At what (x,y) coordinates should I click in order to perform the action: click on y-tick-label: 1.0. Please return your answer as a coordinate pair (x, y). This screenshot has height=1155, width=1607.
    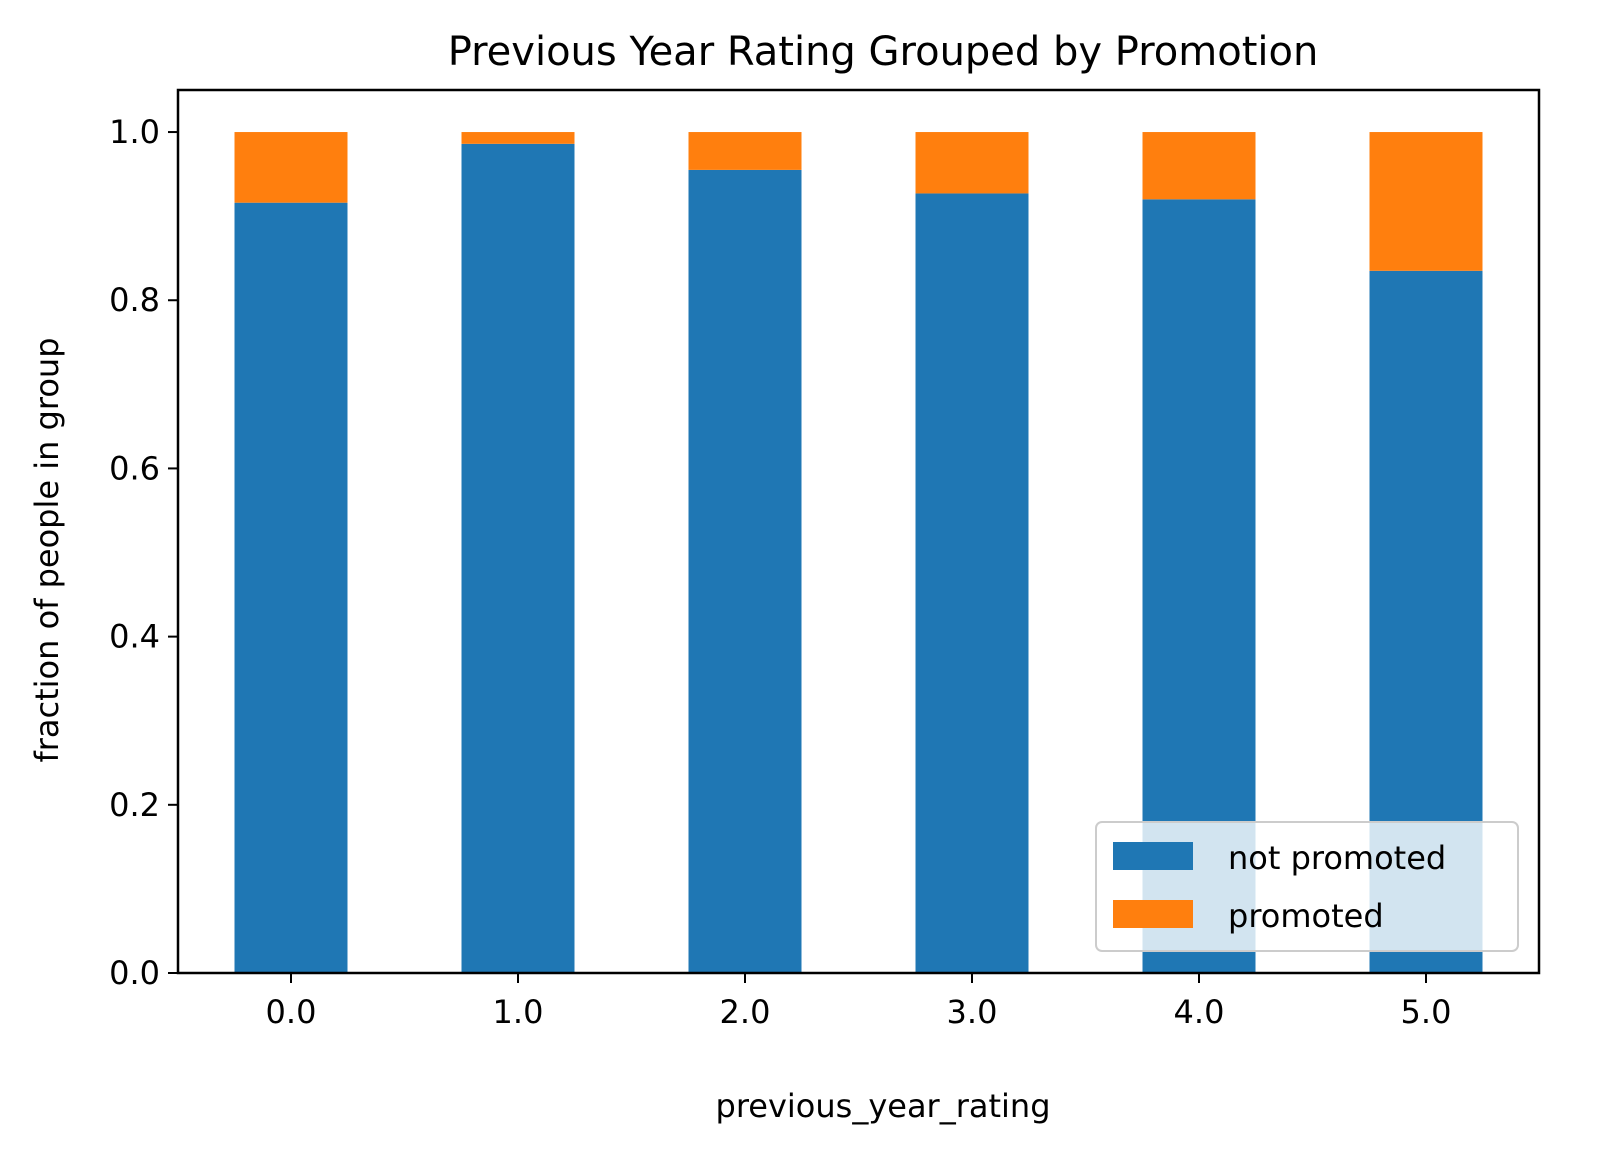
    Looking at the image, I should click on (134, 132).